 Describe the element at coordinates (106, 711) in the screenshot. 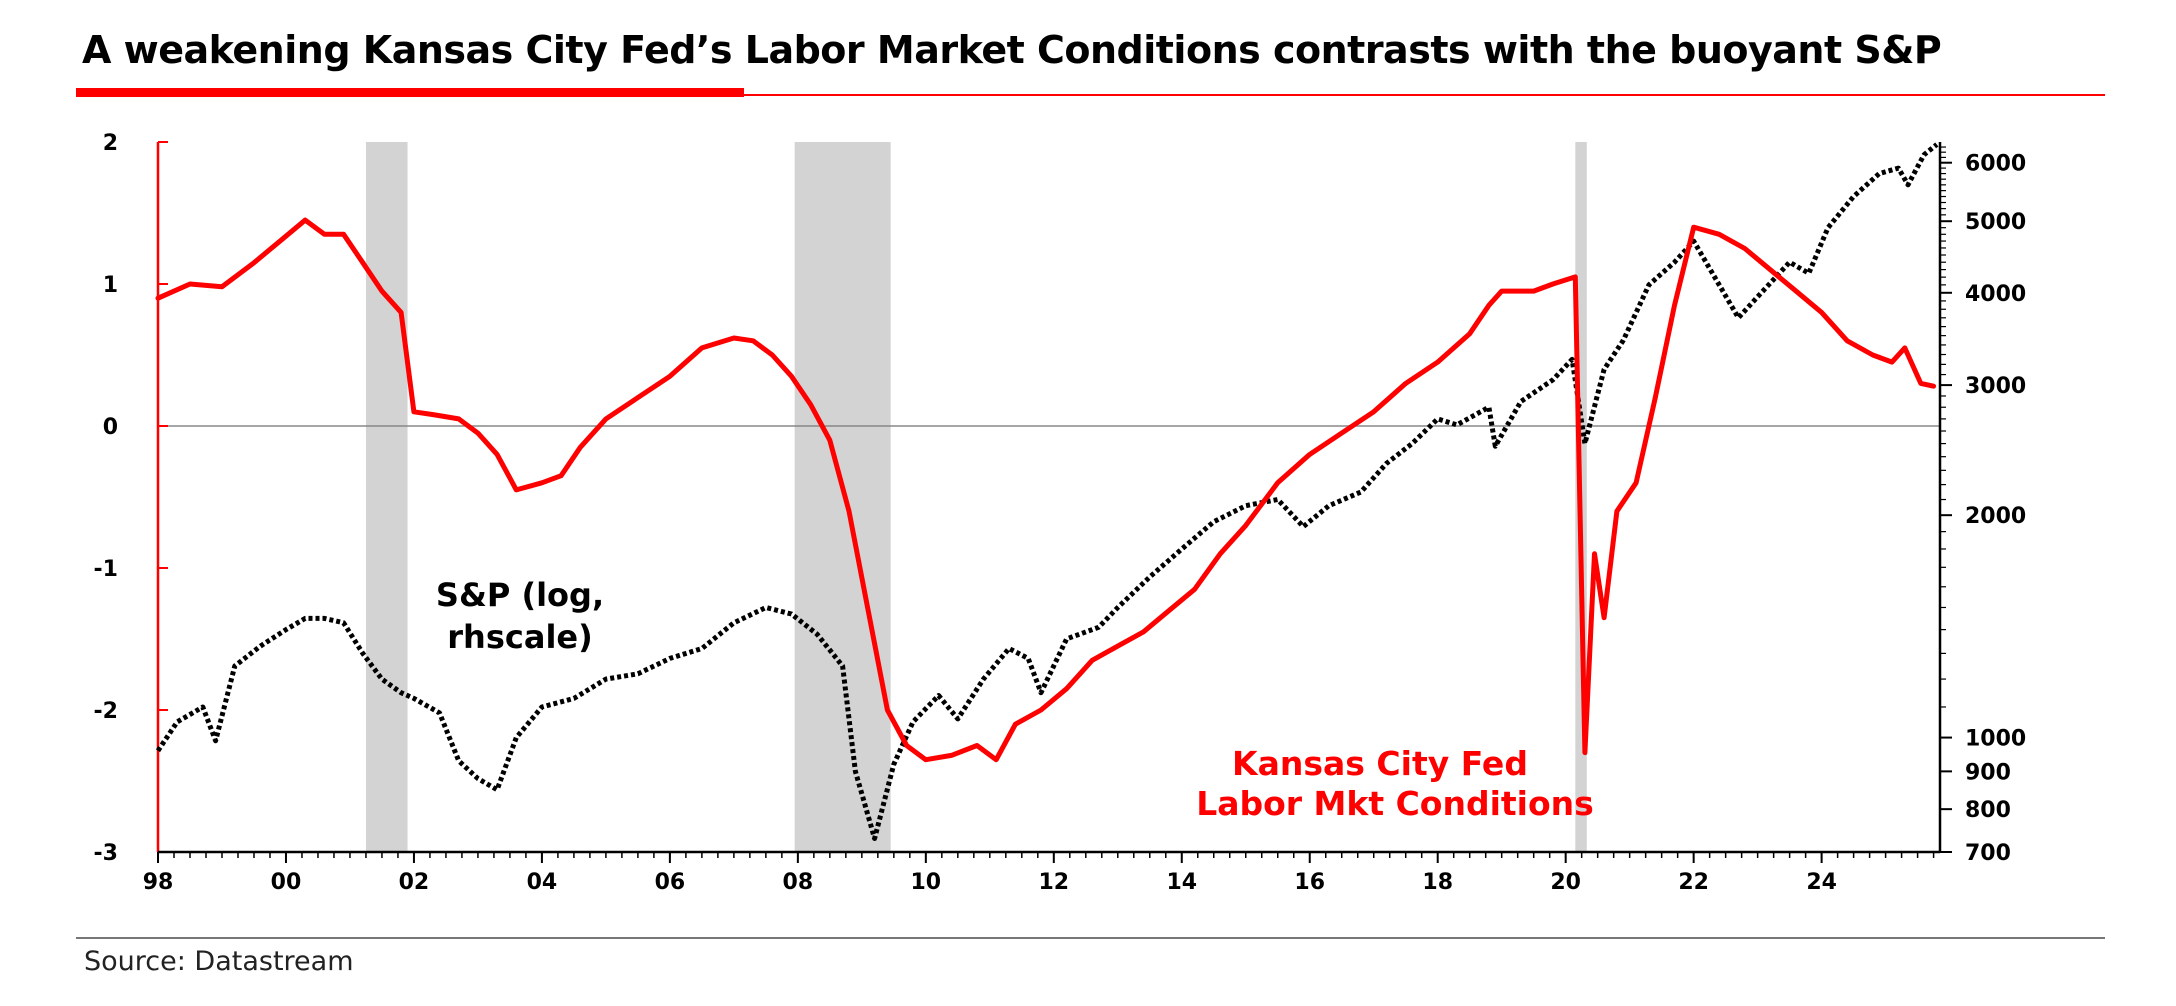

I see `left-tick-label-4: -2` at that location.